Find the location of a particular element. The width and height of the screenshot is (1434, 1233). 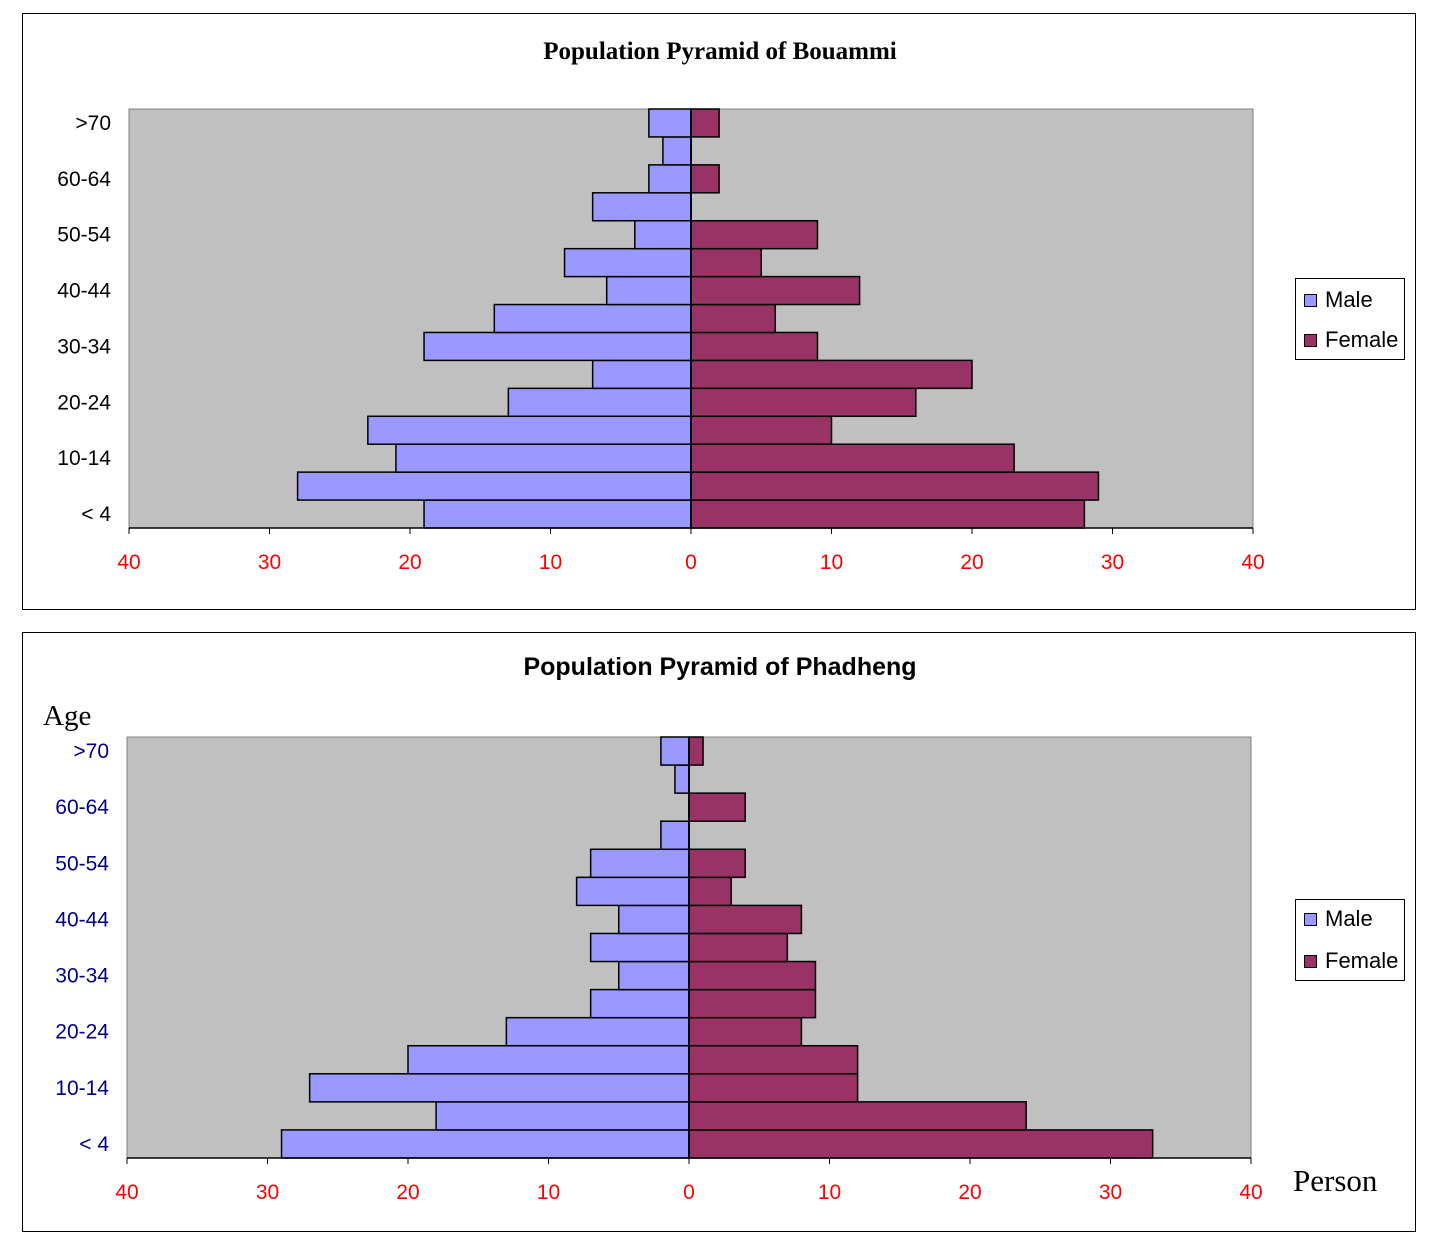

x-axis-title: Person is located at coordinates (1335, 1180).